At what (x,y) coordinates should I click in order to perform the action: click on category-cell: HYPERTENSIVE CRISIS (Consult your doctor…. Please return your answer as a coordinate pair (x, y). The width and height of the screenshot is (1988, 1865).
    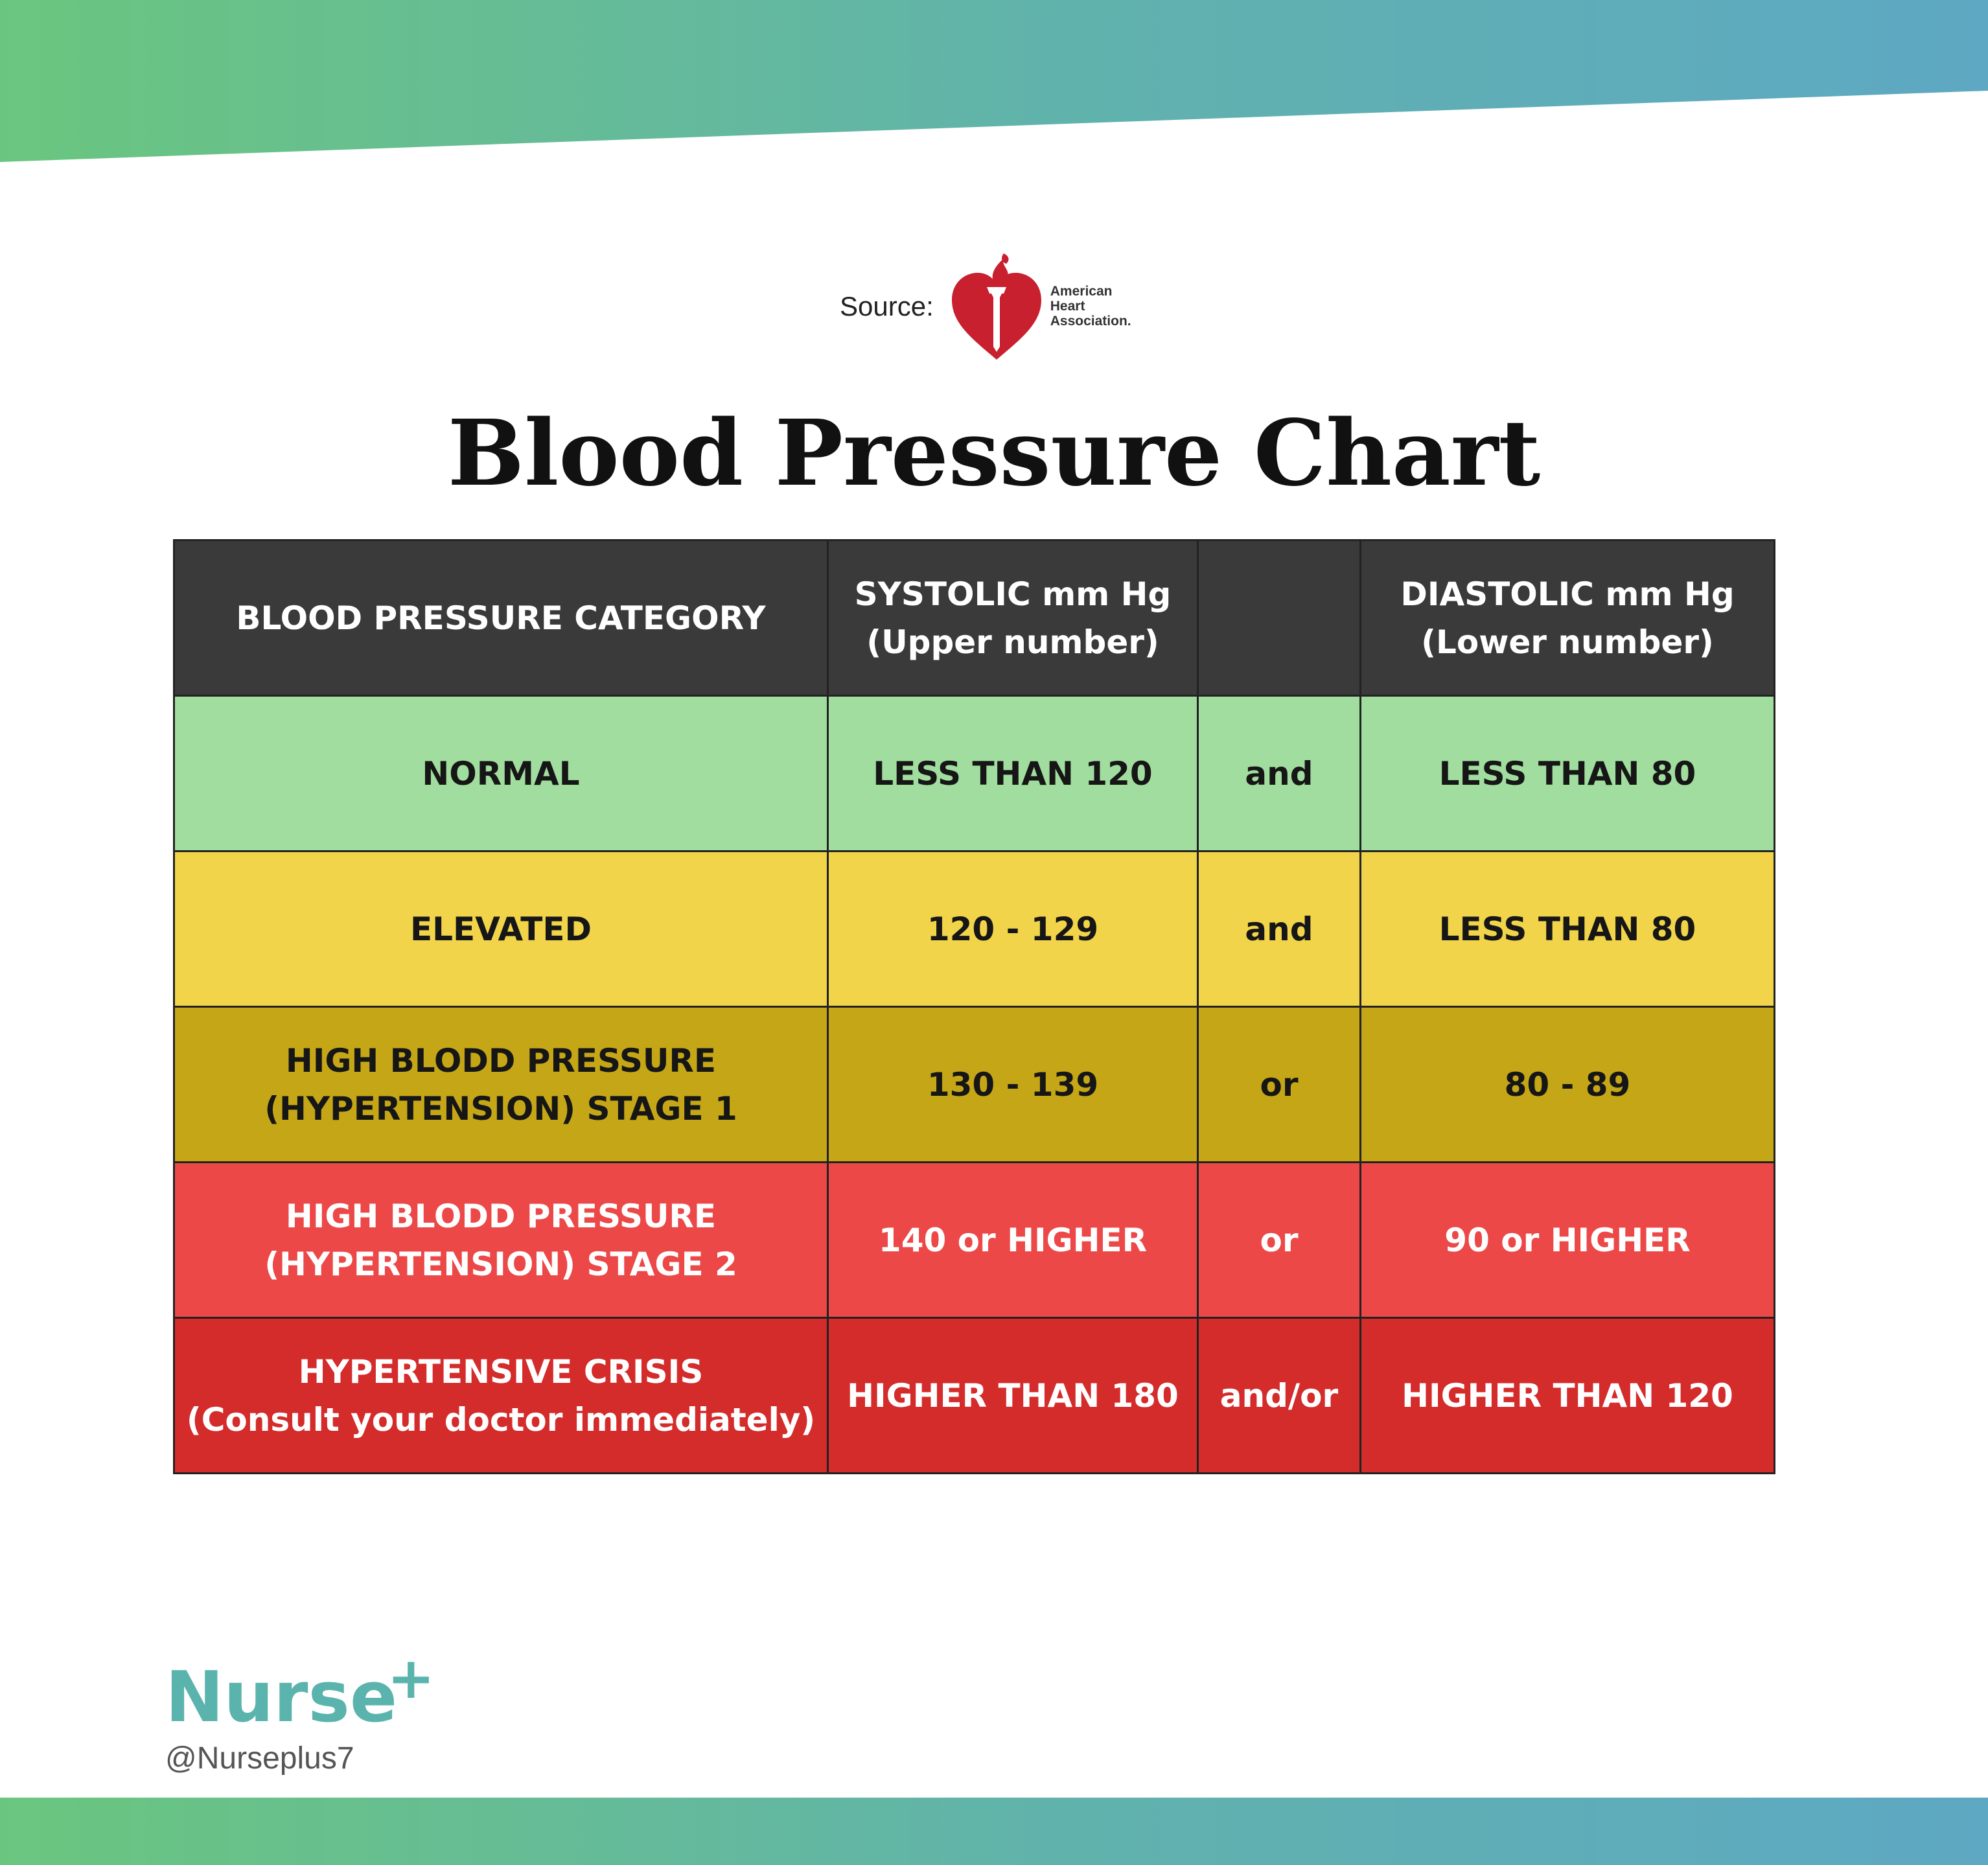
    Looking at the image, I should click on (501, 1395).